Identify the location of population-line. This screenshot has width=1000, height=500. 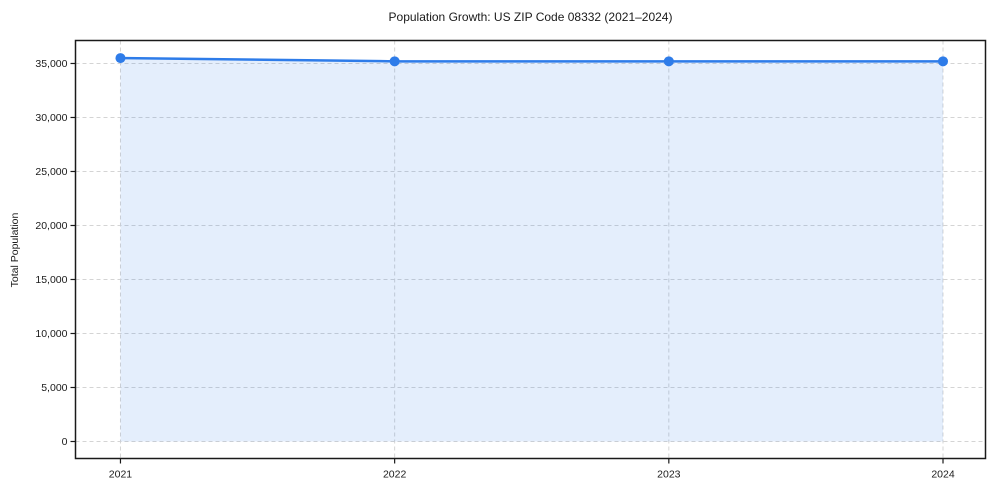
(532, 59).